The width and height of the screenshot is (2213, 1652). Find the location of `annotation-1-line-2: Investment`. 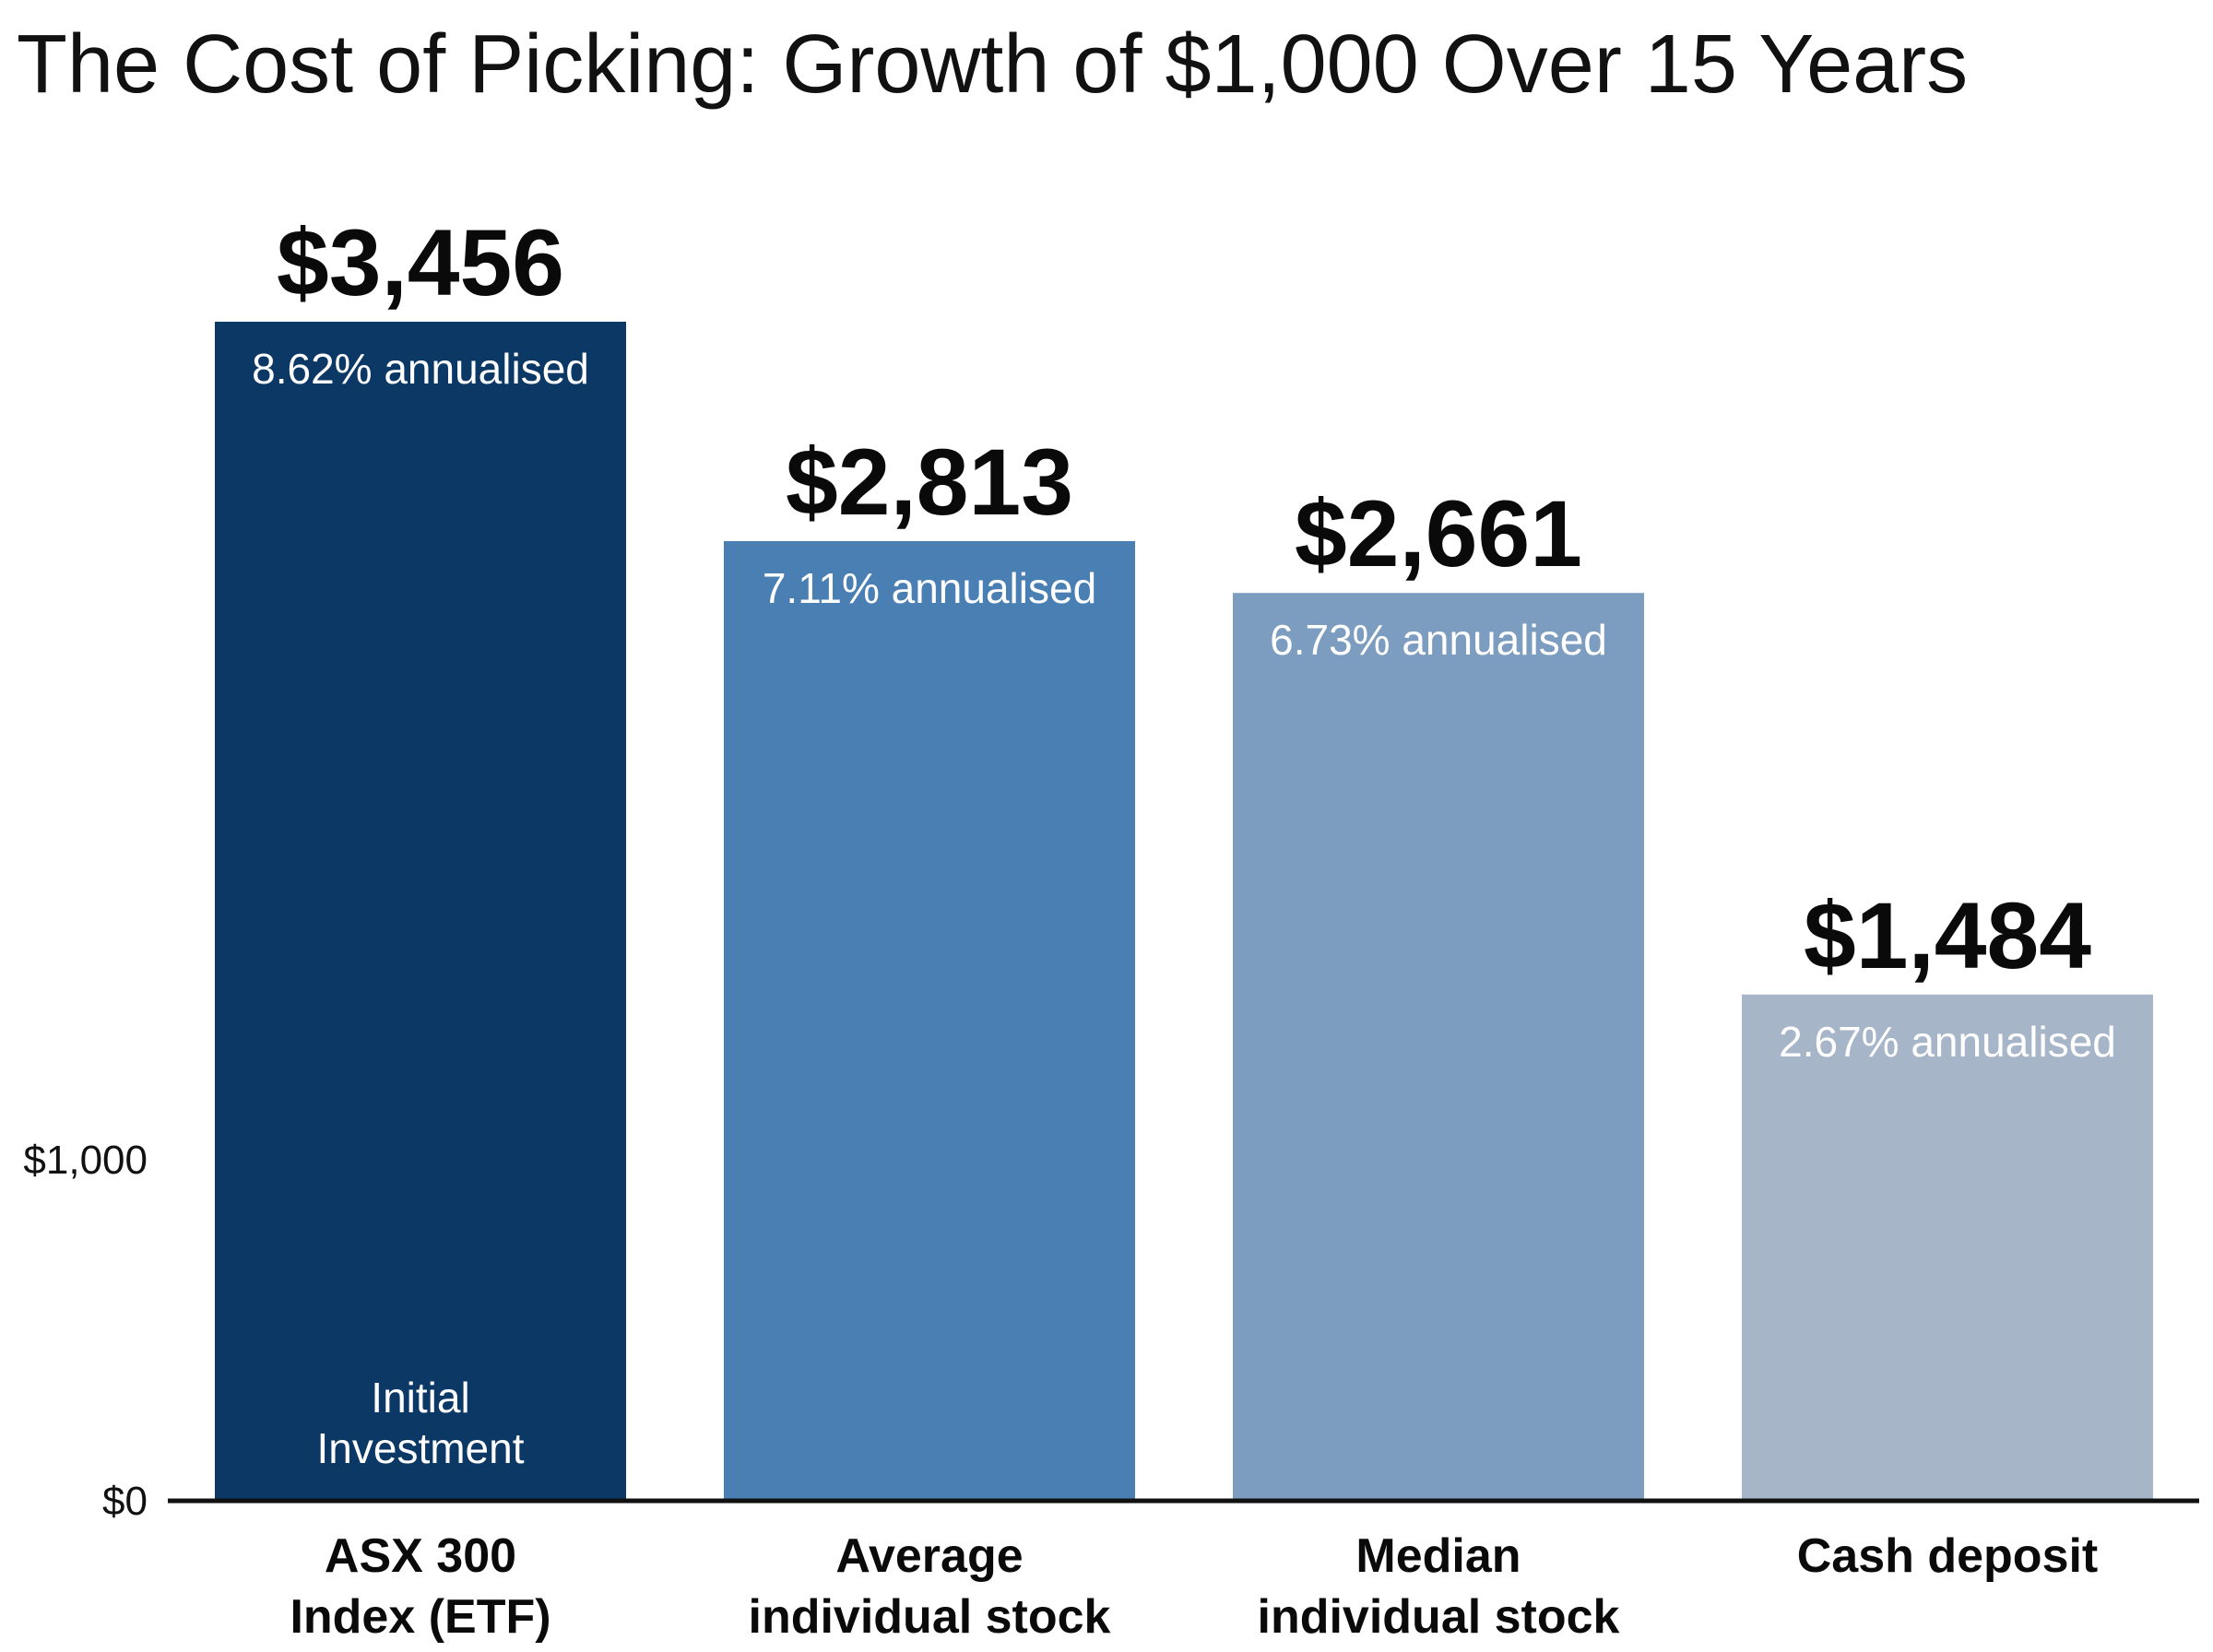

annotation-1-line-2: Investment is located at coordinates (421, 1448).